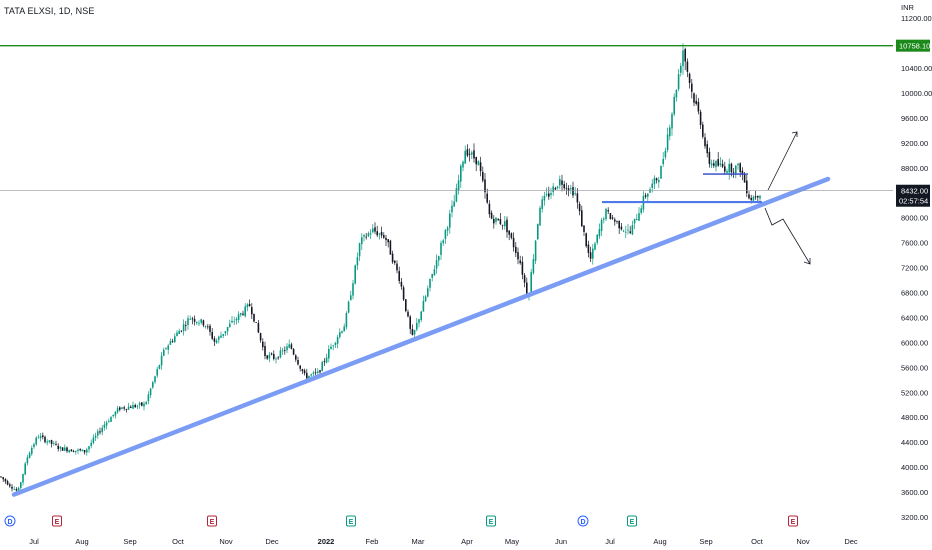  Describe the element at coordinates (916, 68) in the screenshot. I see `price-tick-label: 10400.00` at that location.